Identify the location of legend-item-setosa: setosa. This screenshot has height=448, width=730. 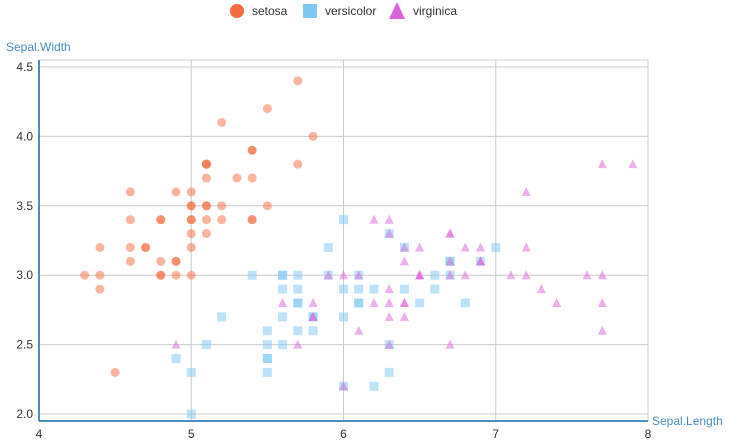
(259, 11).